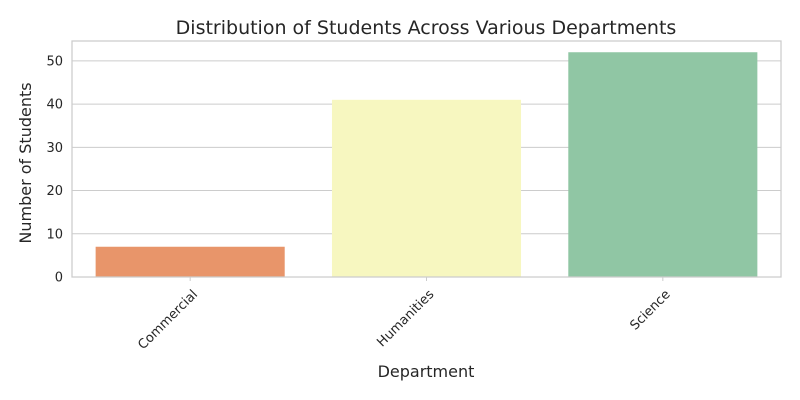 The image size is (800, 400). I want to click on y-tick-label-10: 10, so click(54, 234).